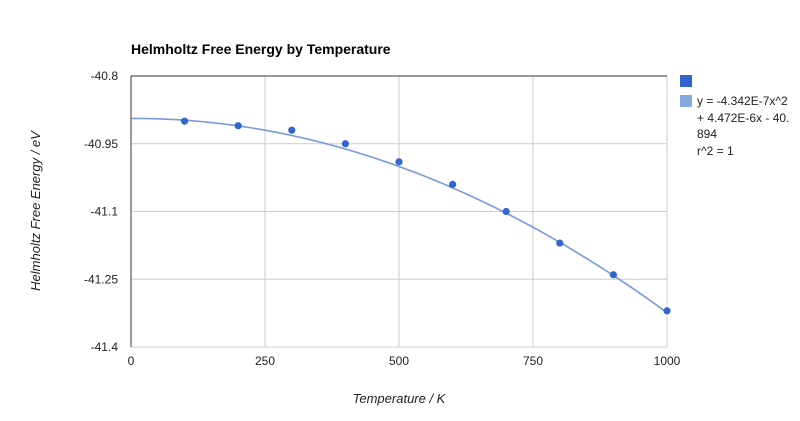 The height and width of the screenshot is (421, 800). What do you see at coordinates (261, 49) in the screenshot?
I see `chart-title: Helmholtz Free Energy by Temperature` at bounding box center [261, 49].